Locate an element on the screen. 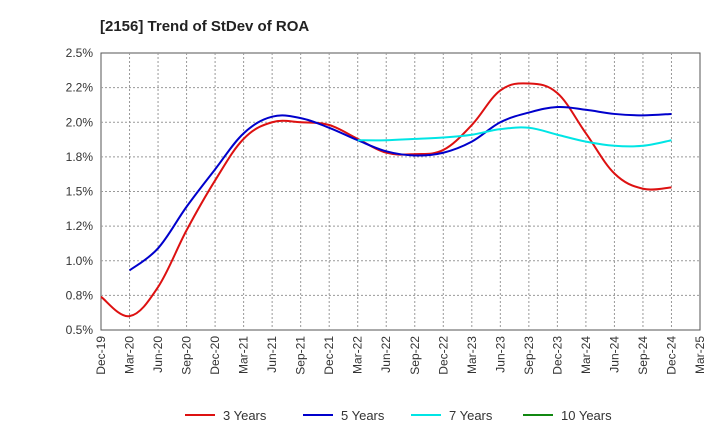 Image resolution: width=720 pixels, height=440 pixels. legend-label: 3 Years is located at coordinates (245, 415).